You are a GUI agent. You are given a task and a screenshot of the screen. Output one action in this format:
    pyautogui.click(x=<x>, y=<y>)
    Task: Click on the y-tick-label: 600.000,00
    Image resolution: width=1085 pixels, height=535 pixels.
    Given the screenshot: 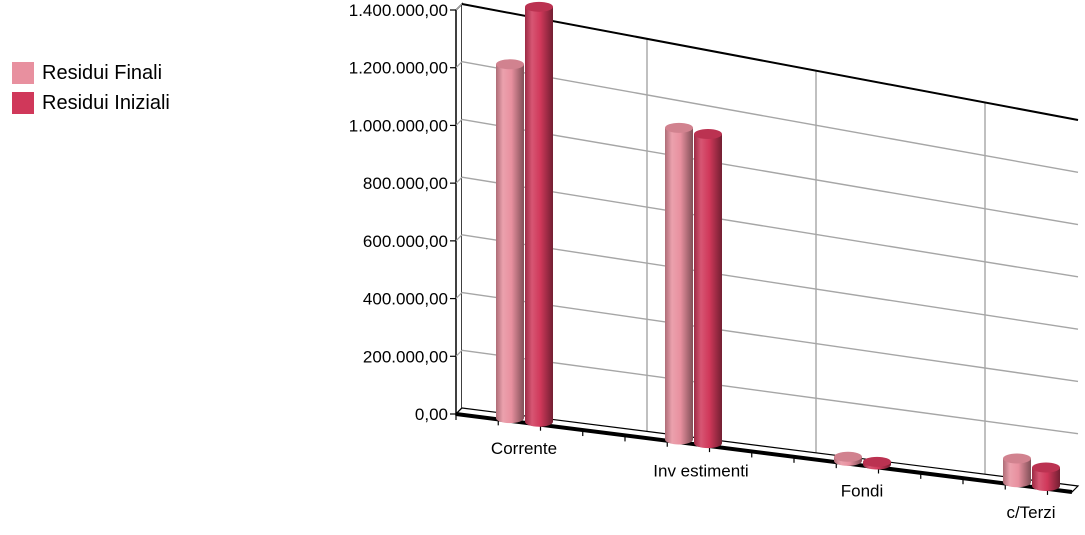 What is the action you would take?
    pyautogui.click(x=405, y=241)
    